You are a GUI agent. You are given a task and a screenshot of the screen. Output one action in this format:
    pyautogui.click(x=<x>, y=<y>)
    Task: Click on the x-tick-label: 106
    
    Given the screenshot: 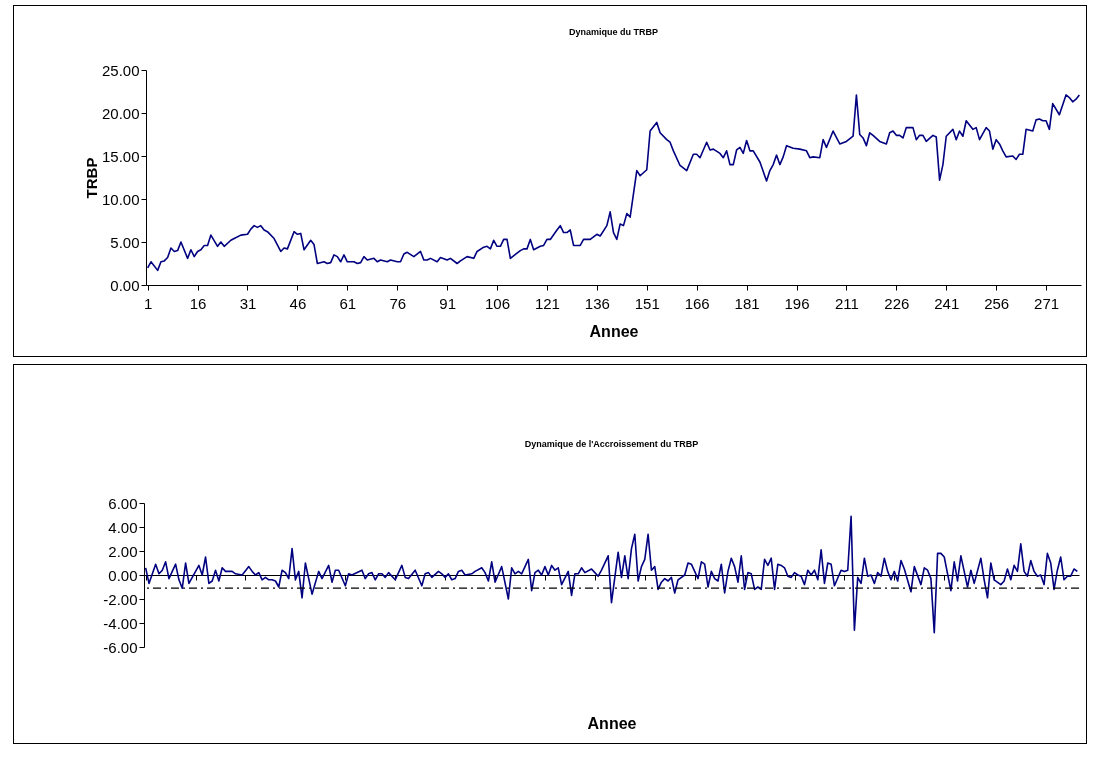 What is the action you would take?
    pyautogui.click(x=498, y=303)
    